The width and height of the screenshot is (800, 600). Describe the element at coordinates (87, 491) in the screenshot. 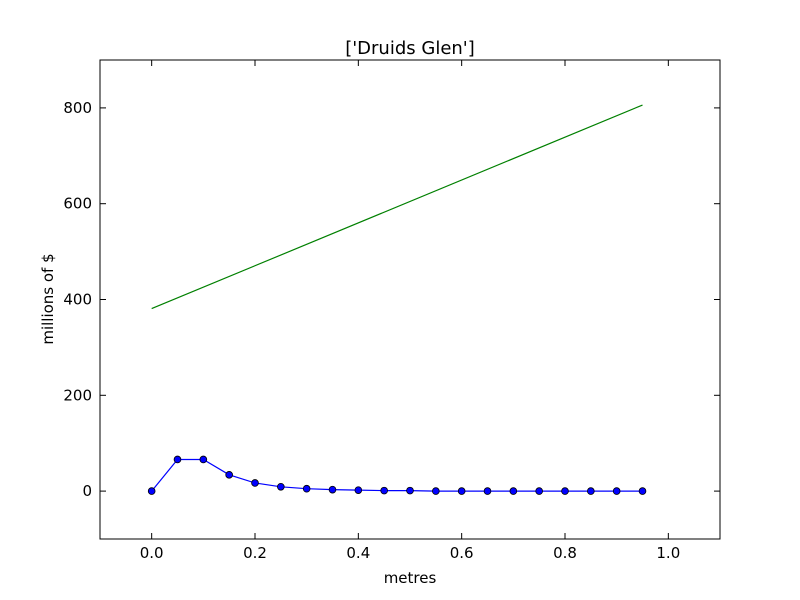

I see `y-tick-label: 0` at that location.